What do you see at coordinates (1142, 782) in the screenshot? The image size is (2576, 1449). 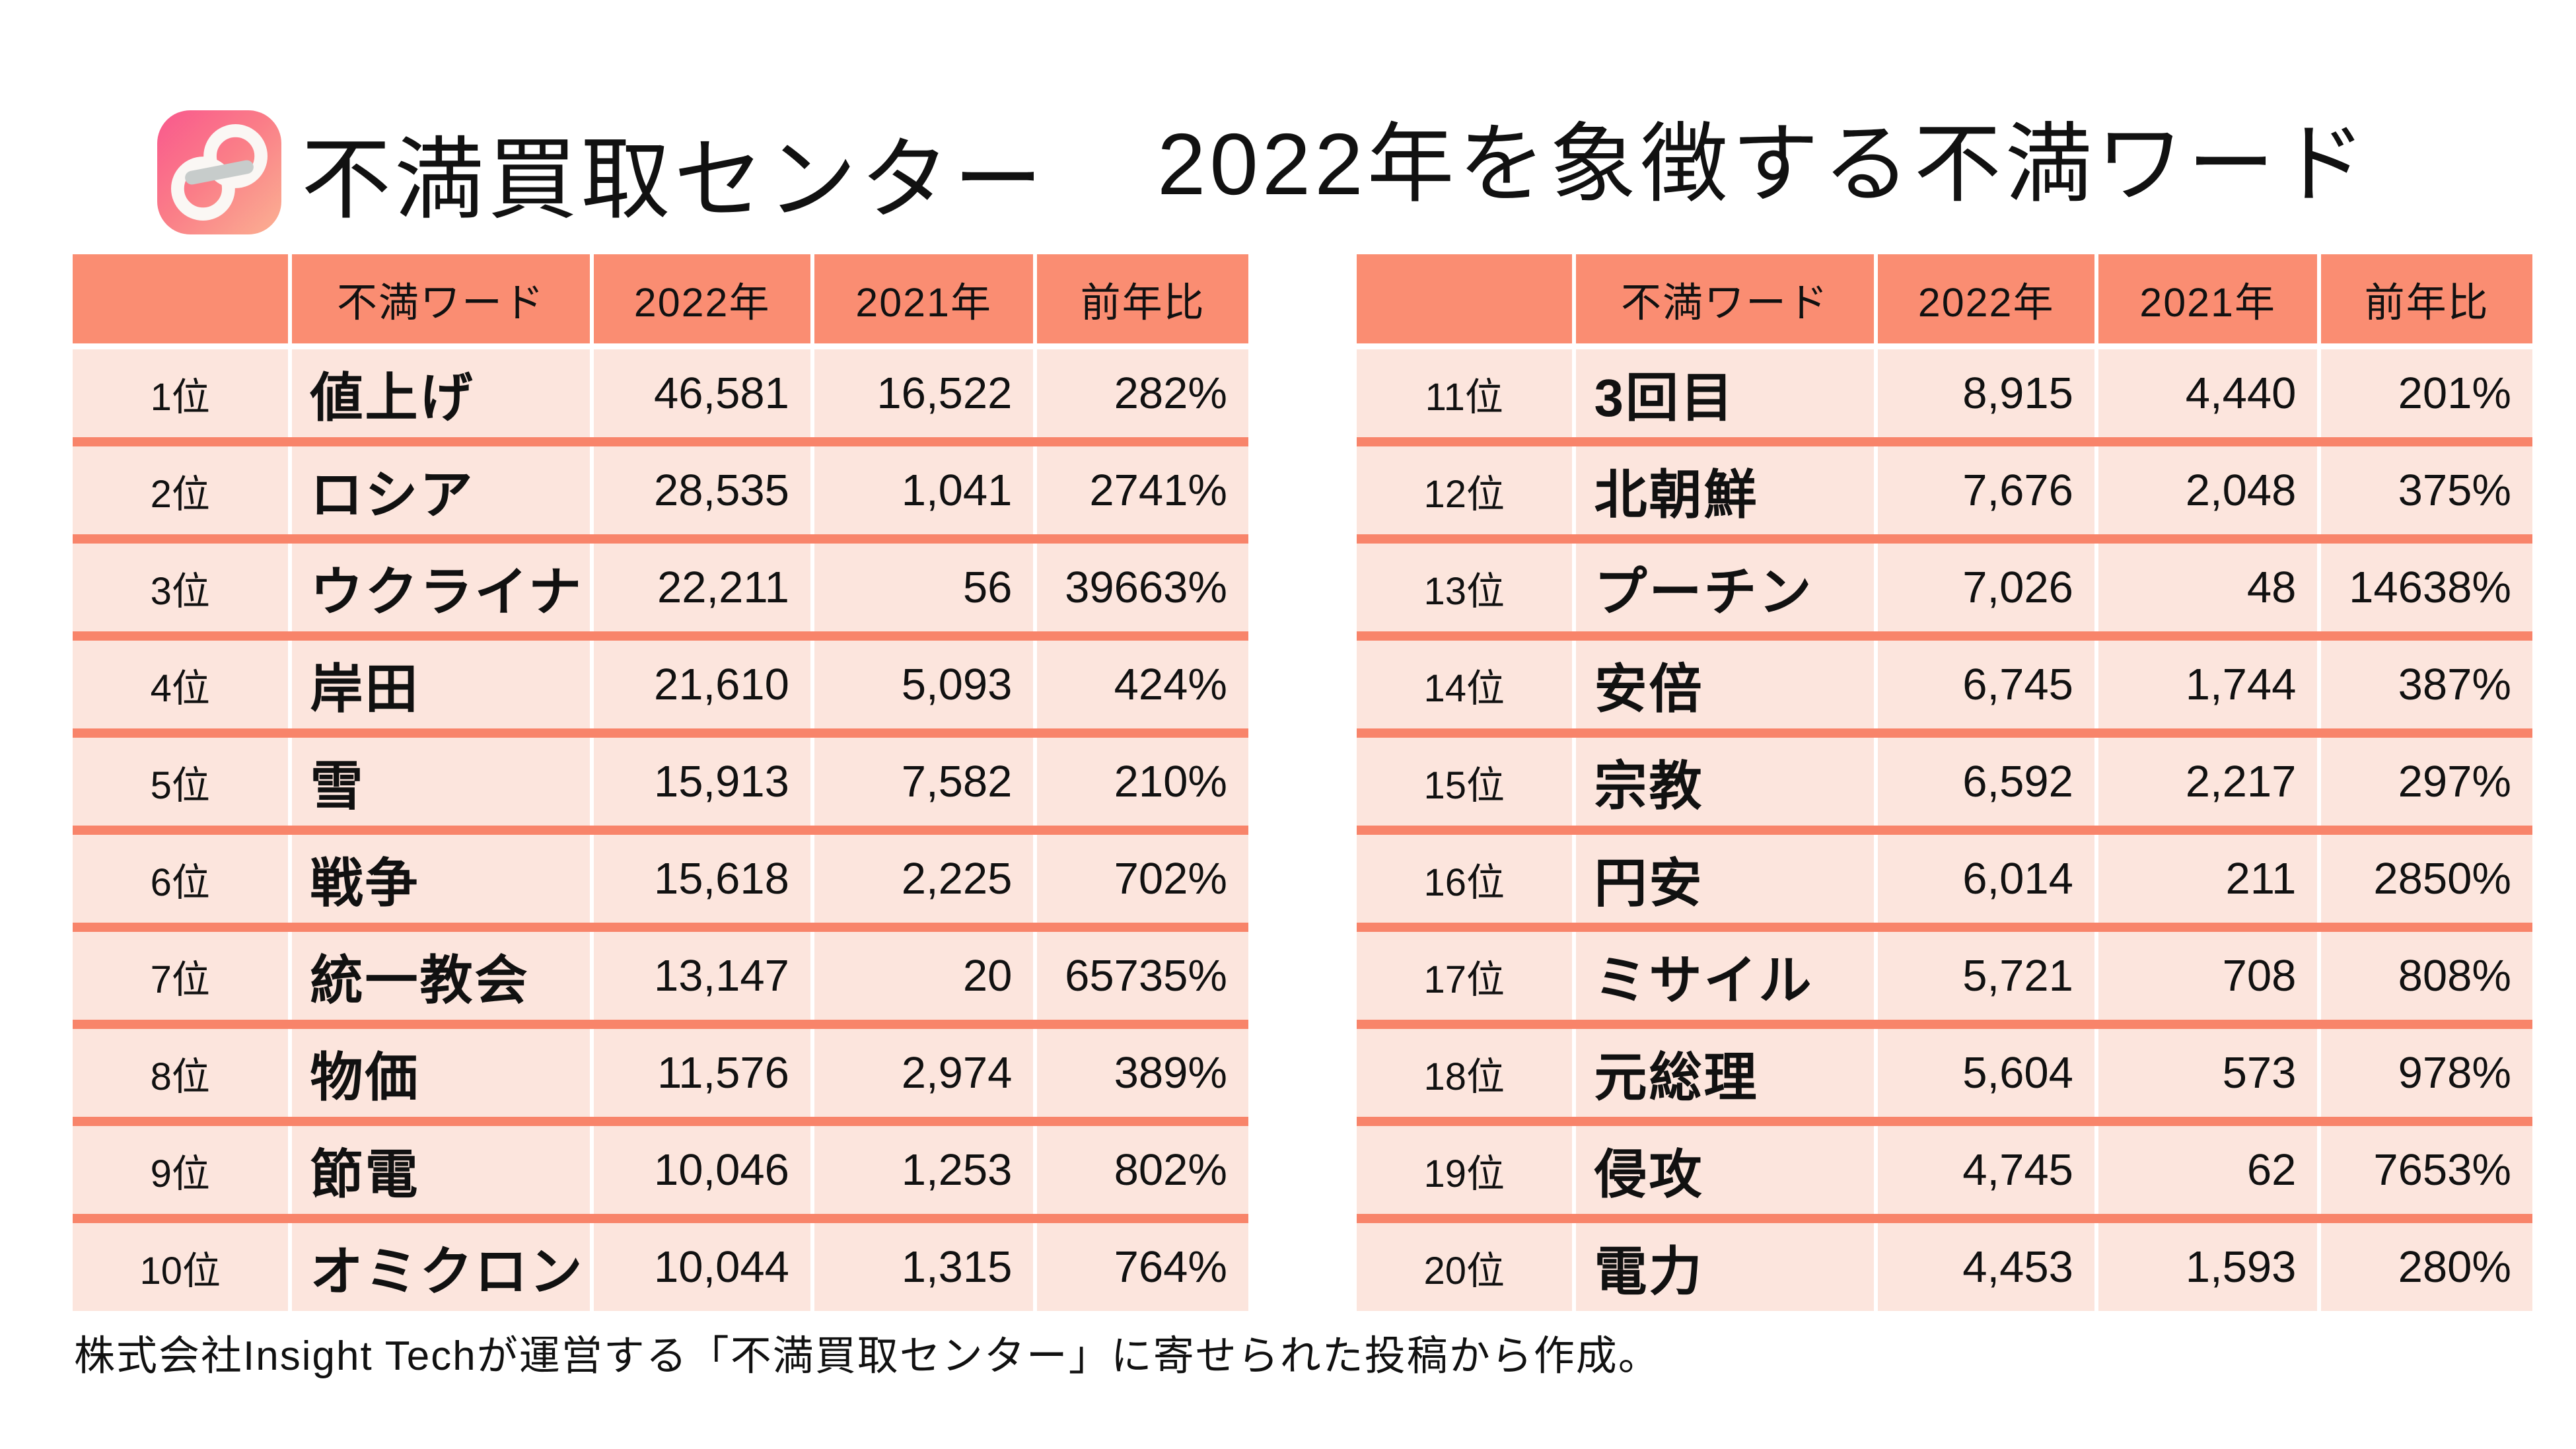 I see `yoy-cell: 210%` at bounding box center [1142, 782].